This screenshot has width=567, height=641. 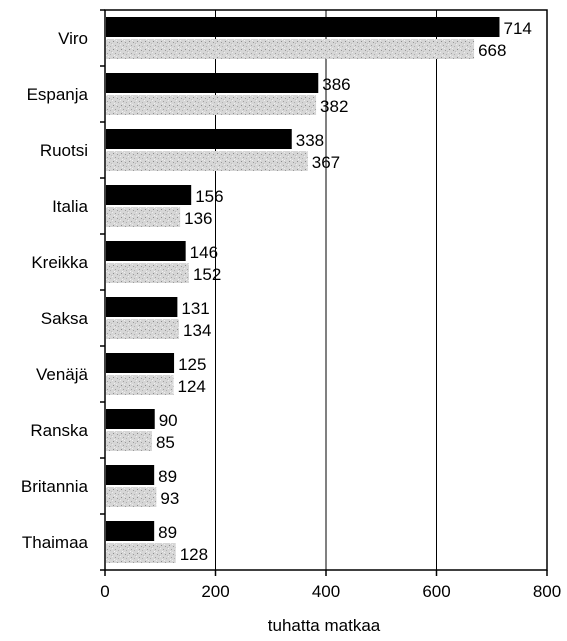 What do you see at coordinates (195, 308) in the screenshot?
I see `data-label: 131` at bounding box center [195, 308].